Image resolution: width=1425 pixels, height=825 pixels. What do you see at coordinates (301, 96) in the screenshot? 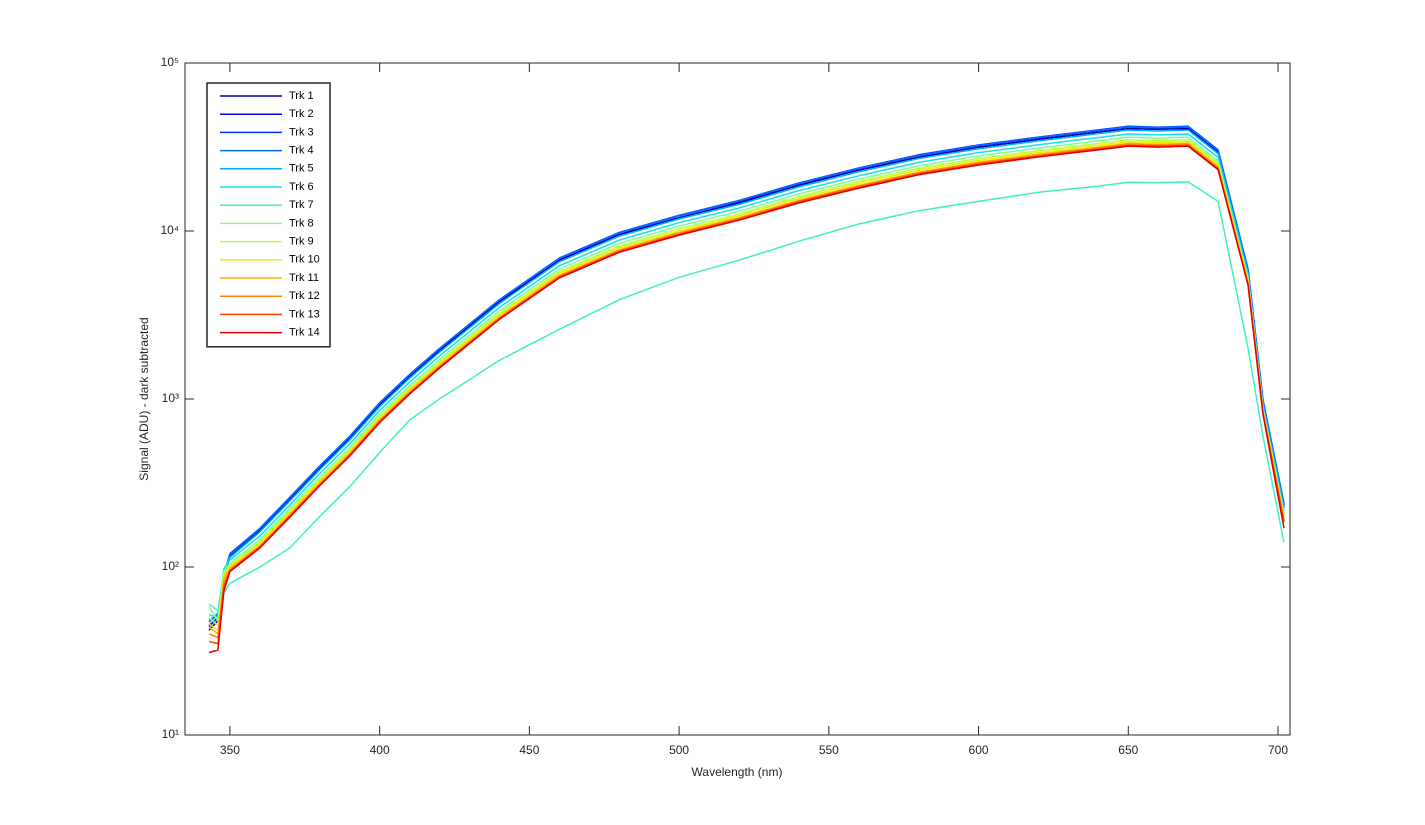
I see `legend-label: Trk 1` at bounding box center [301, 96].